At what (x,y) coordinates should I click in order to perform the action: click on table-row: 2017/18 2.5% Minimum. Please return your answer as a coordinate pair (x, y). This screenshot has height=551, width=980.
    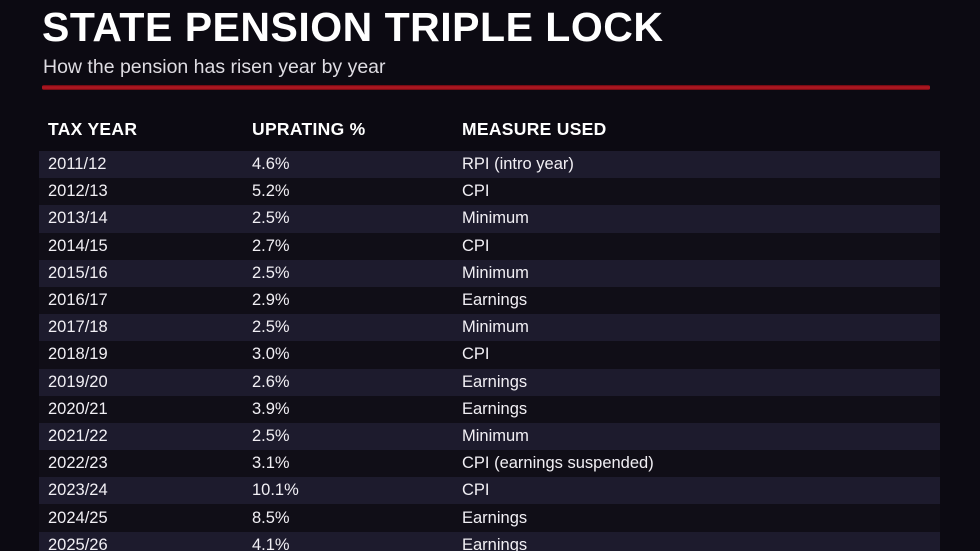
    Looking at the image, I should click on (489, 328).